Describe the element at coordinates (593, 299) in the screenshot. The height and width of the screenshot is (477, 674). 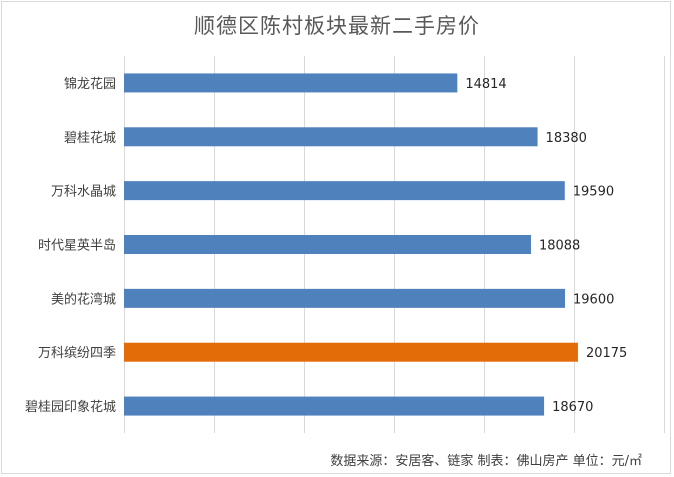
I see `data-label: 19600` at that location.